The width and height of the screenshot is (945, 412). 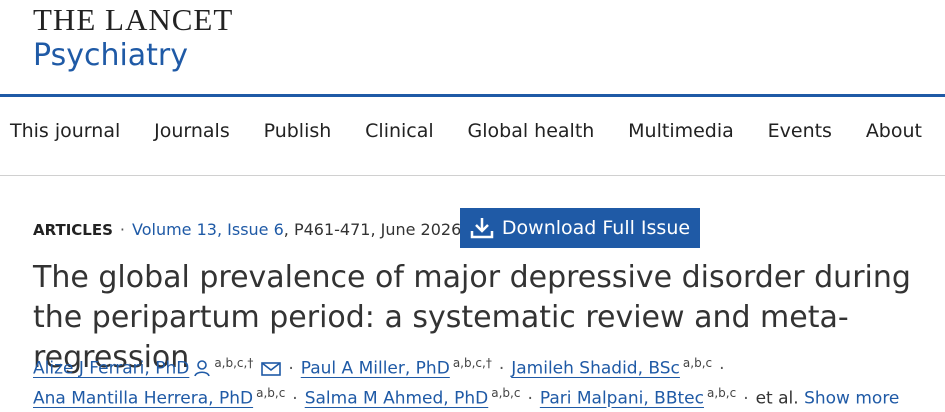 I want to click on author-name: Paul A Miller, PhD, so click(x=375, y=368).